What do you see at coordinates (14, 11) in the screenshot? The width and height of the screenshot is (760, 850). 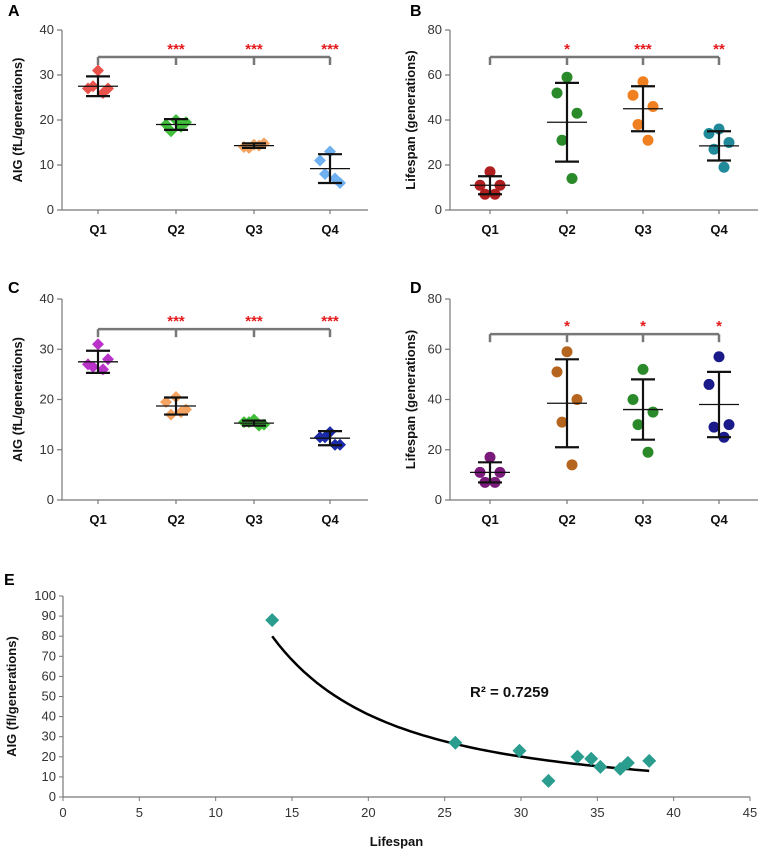 I see `panel-label: A` at bounding box center [14, 11].